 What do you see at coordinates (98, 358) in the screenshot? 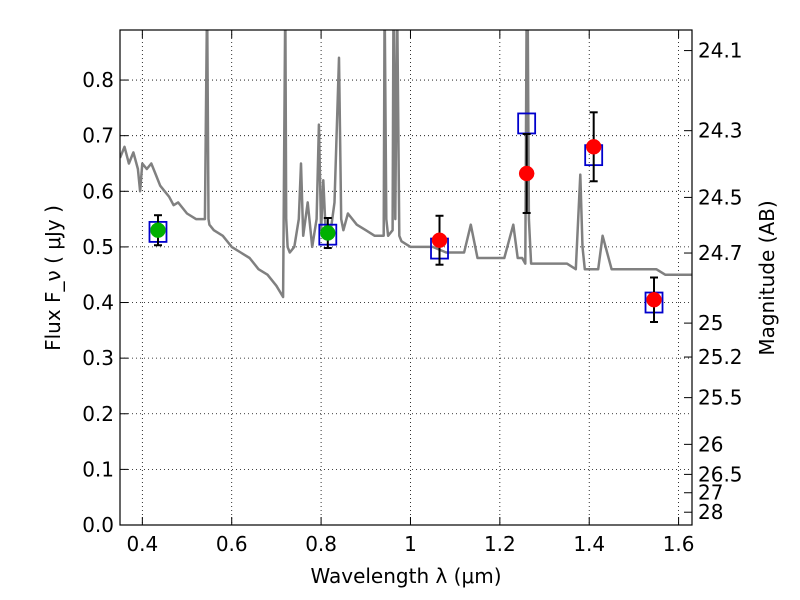
I see `y-tick-label: 0.3` at bounding box center [98, 358].